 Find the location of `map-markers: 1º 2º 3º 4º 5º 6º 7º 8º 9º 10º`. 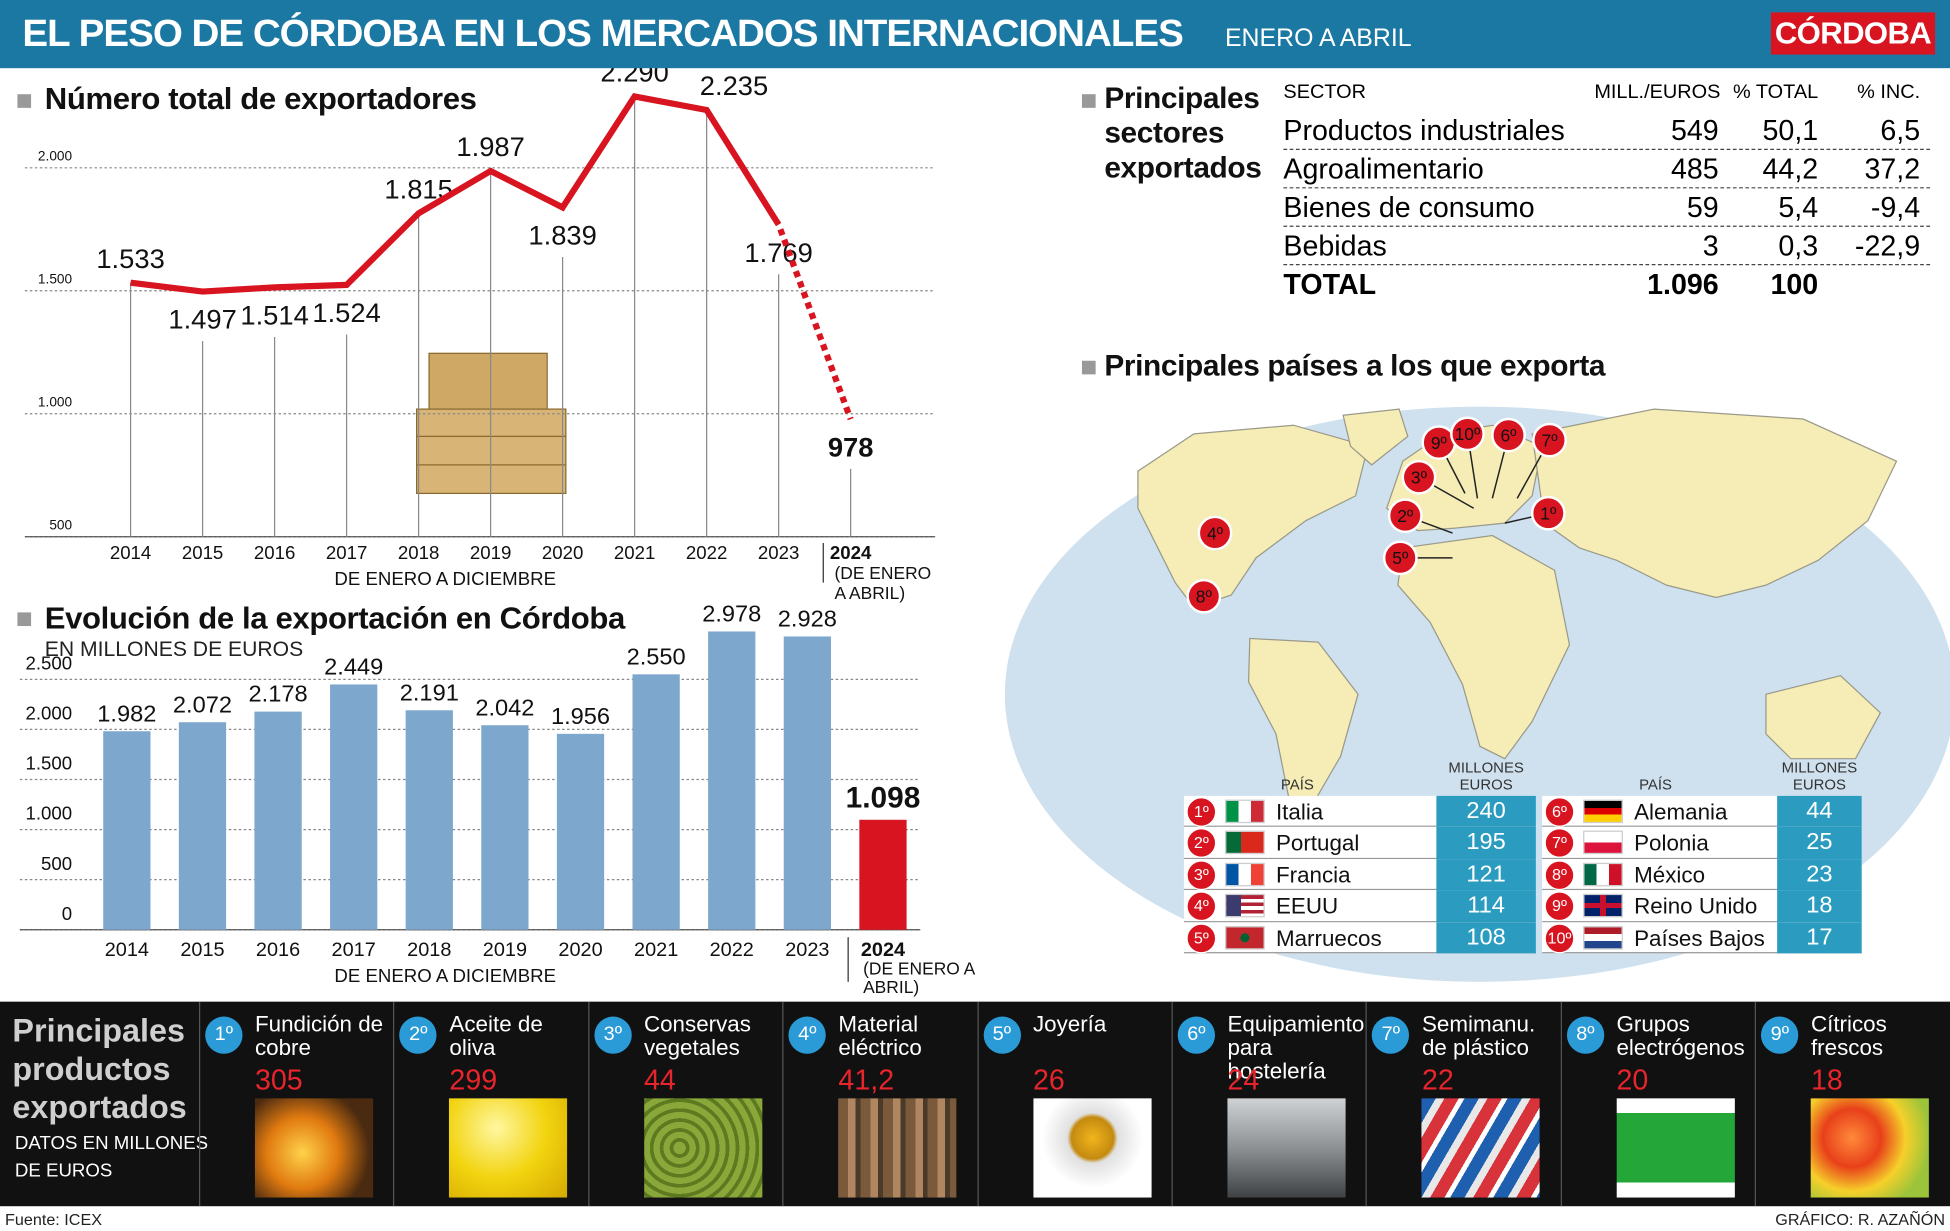

map-markers: 1º 2º 3º 4º 5º 6º 7º 8º 9º 10º is located at coordinates (1376, 515).